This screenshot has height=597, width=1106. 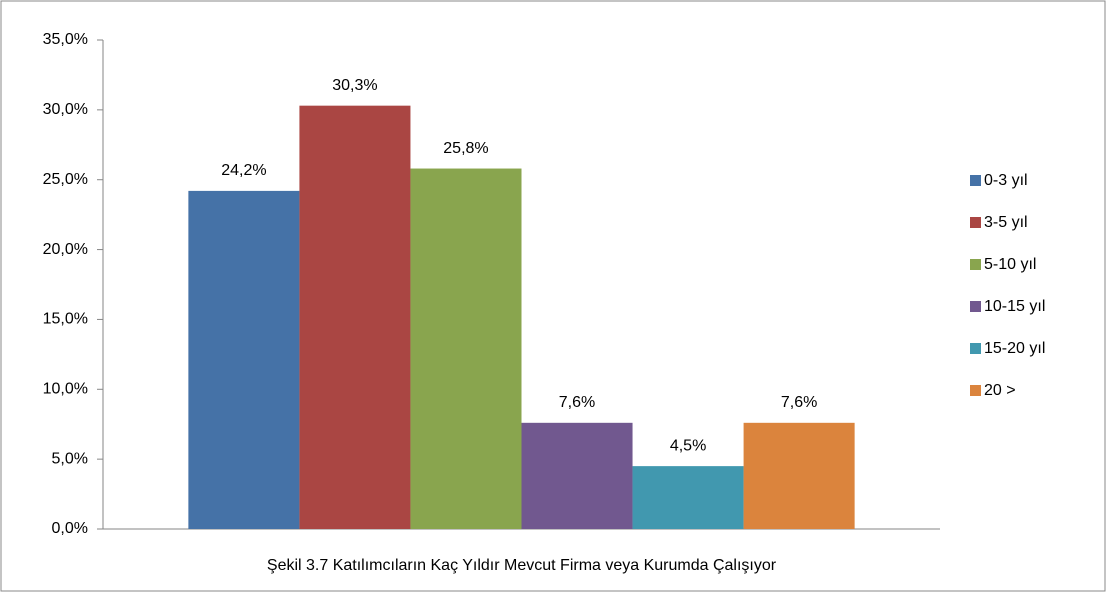 What do you see at coordinates (70, 458) in the screenshot?
I see `y-tick-label: 5,0%` at bounding box center [70, 458].